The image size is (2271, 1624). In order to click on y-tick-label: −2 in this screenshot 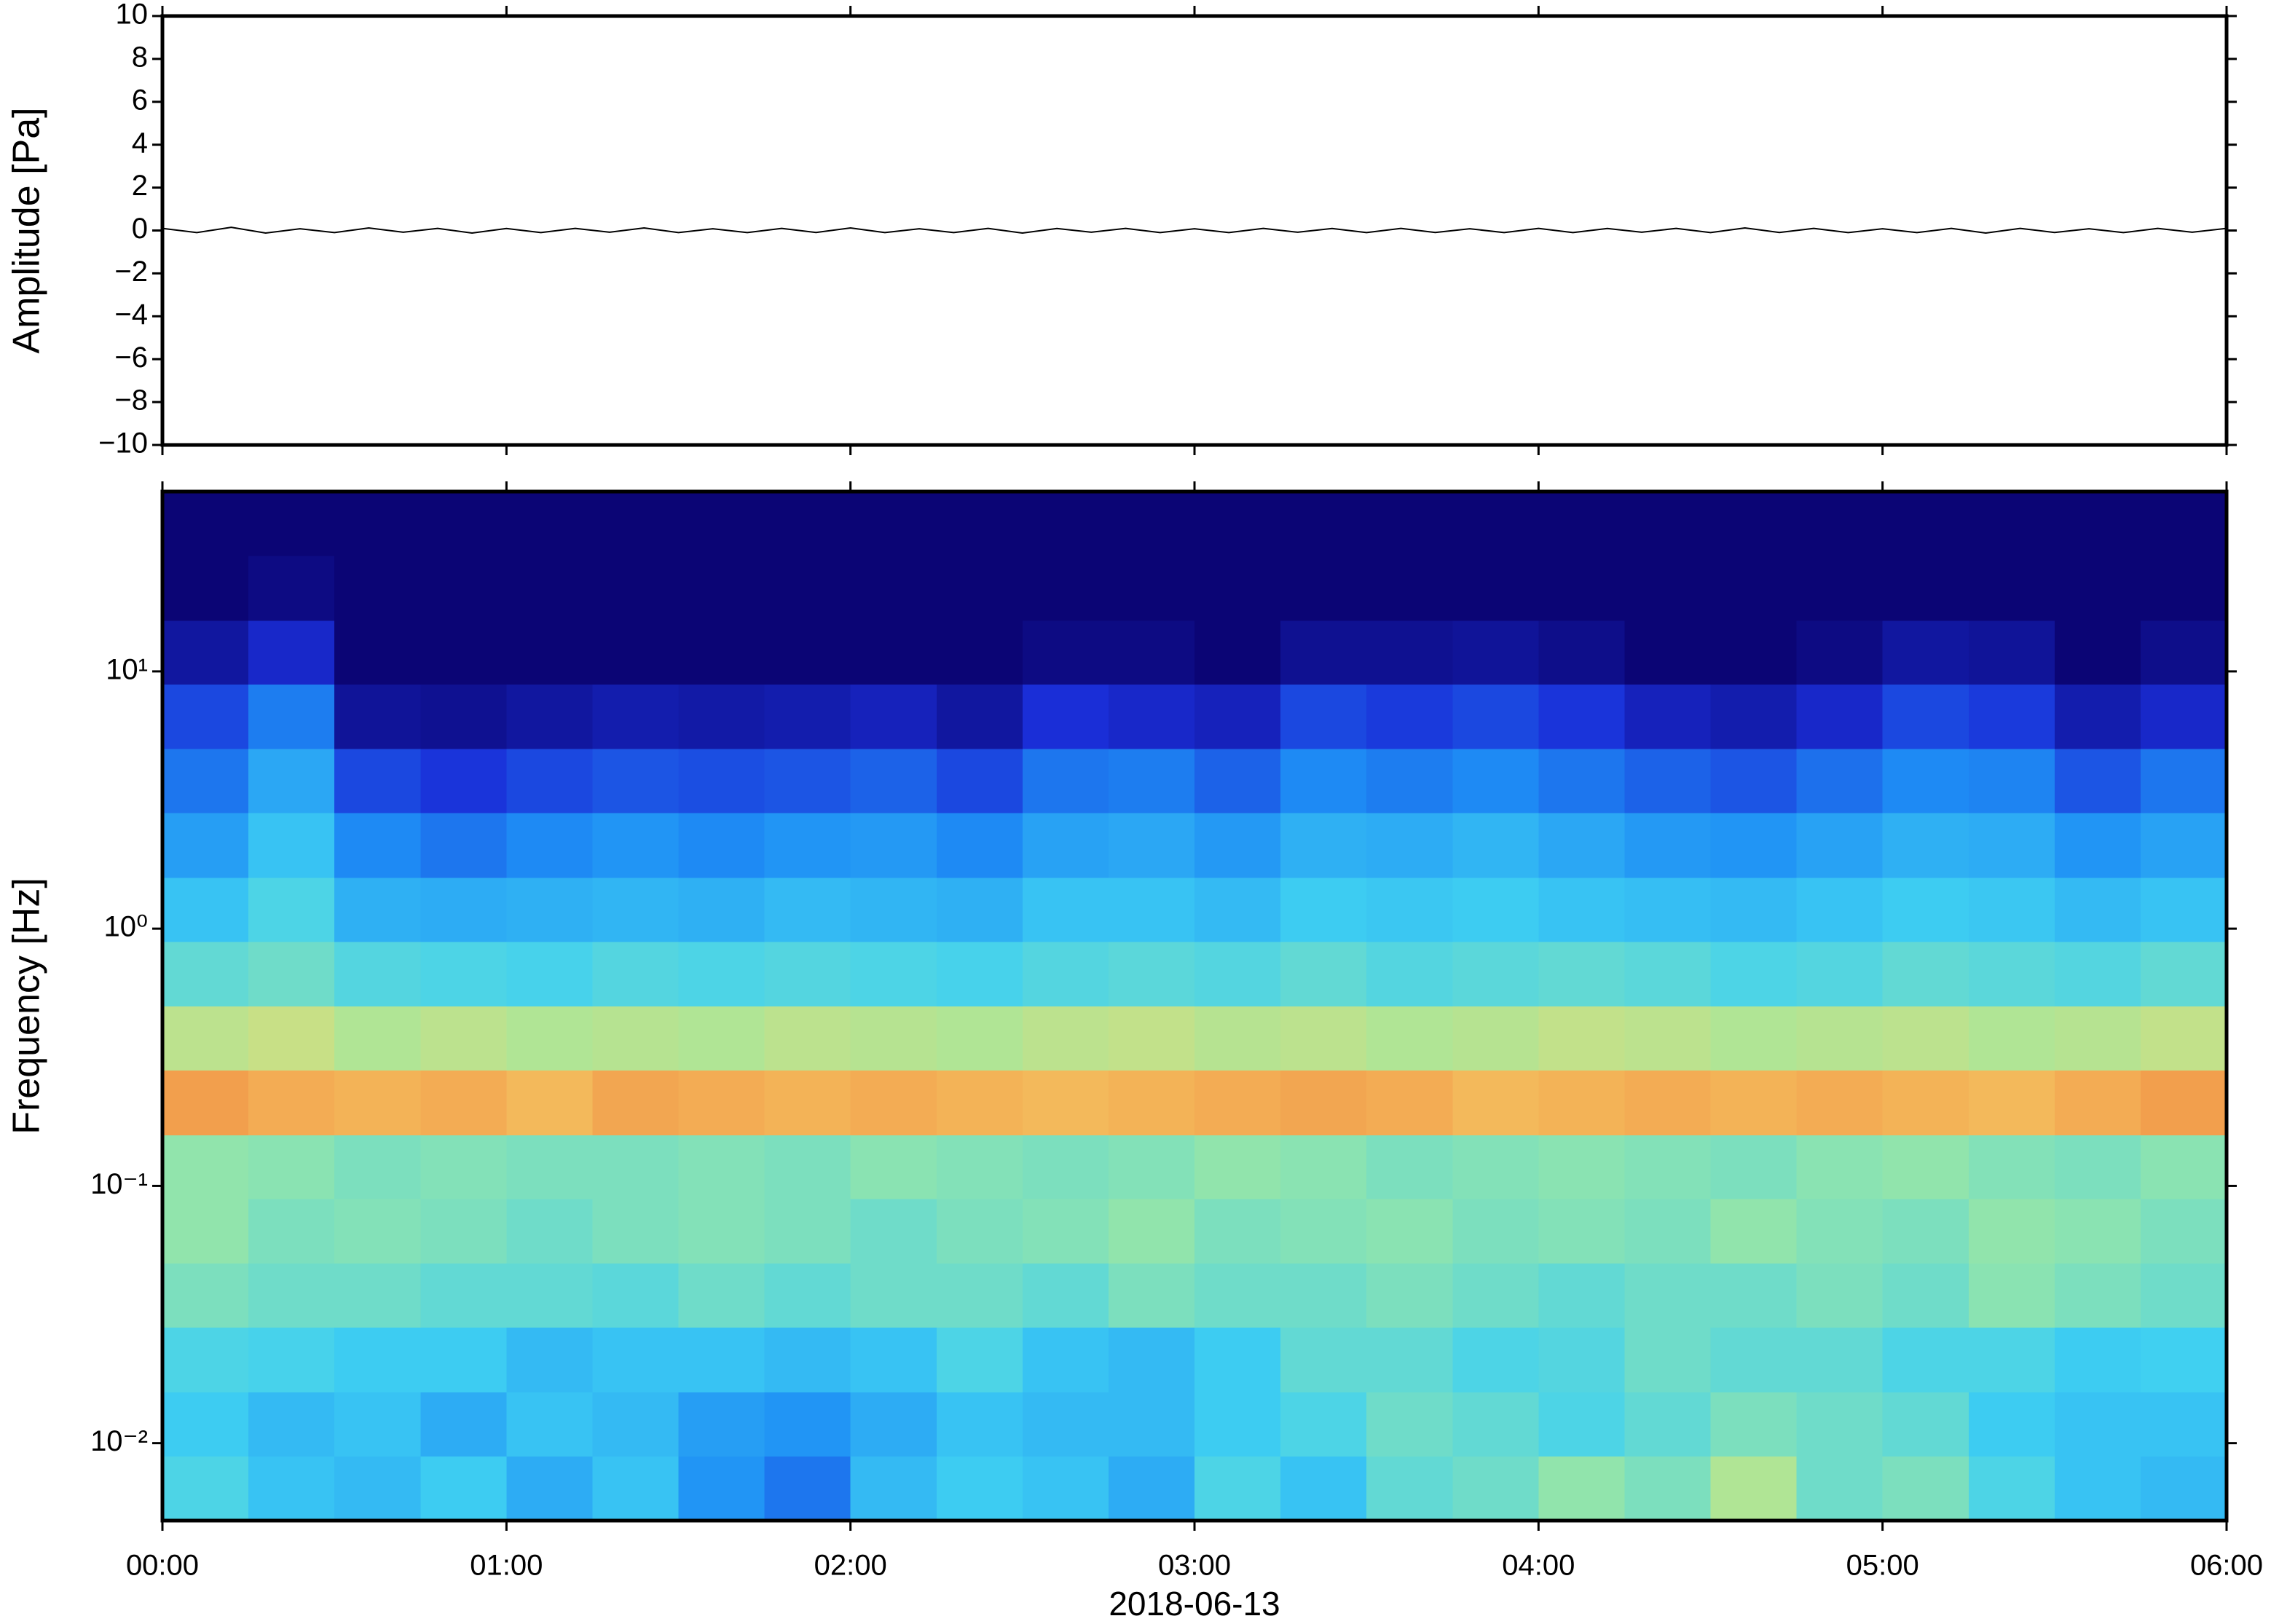, I will do `click(131, 272)`.